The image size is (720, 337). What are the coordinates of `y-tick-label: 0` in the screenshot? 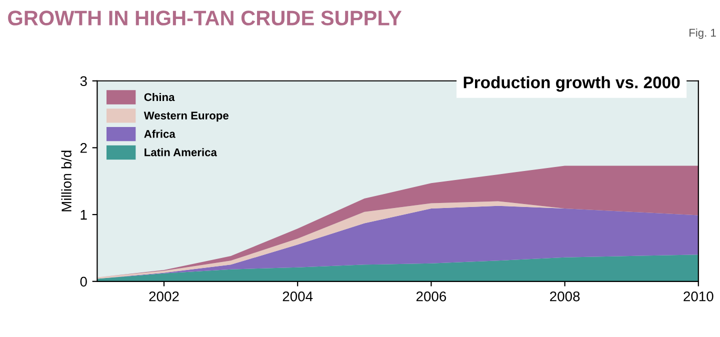 It's located at (83, 281).